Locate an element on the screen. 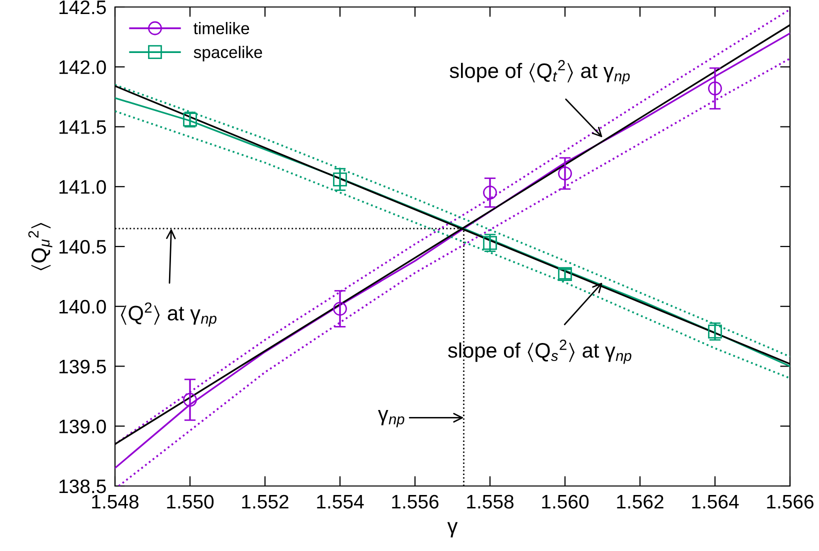 The width and height of the screenshot is (819, 551). y-tick-label: 140.0 is located at coordinates (82, 307).